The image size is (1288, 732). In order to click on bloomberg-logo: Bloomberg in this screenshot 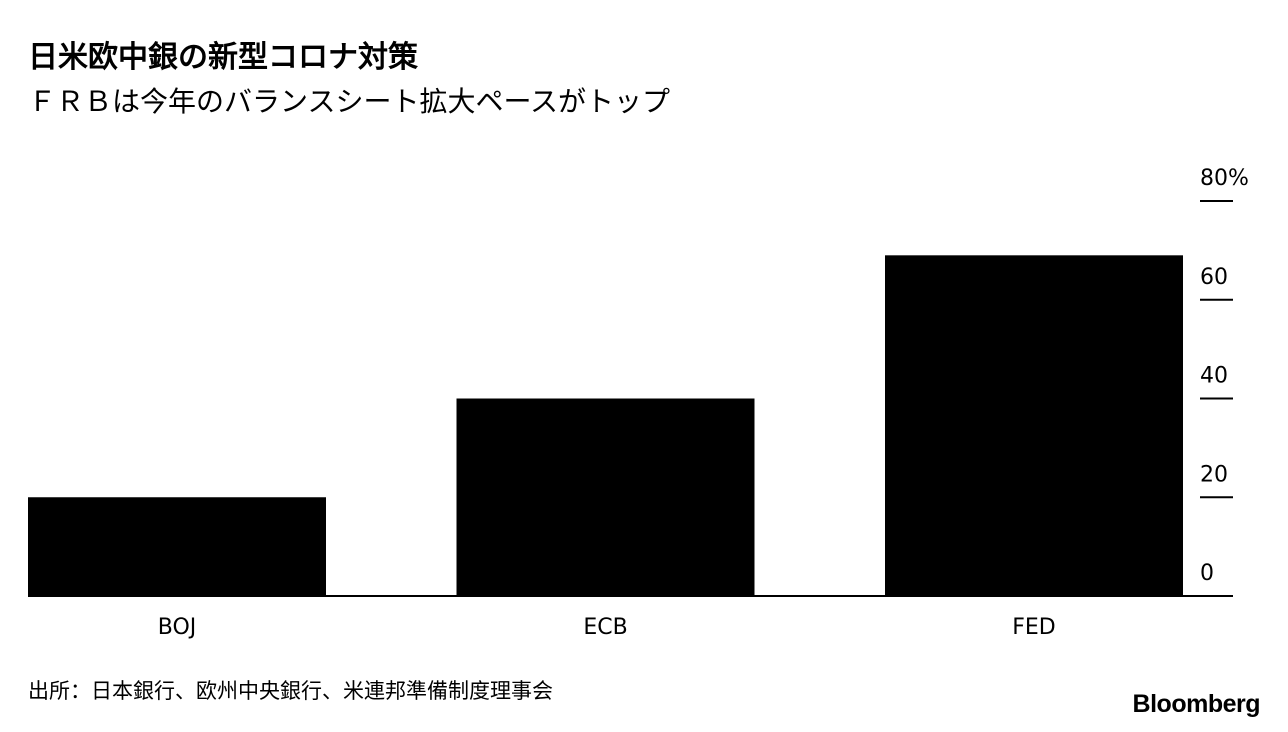, I will do `click(1196, 704)`.